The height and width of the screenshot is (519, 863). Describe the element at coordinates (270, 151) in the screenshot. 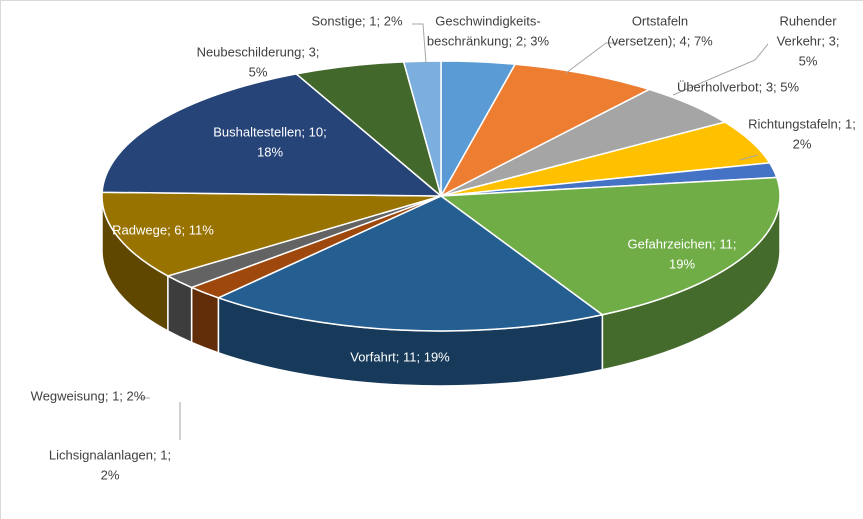

I see `data-label: 18%` at that location.